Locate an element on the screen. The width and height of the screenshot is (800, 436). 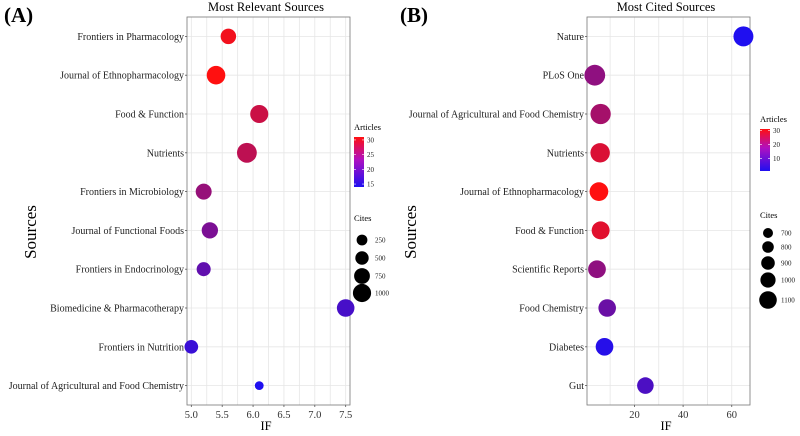
y-tick-label: Gut is located at coordinates (576, 386).